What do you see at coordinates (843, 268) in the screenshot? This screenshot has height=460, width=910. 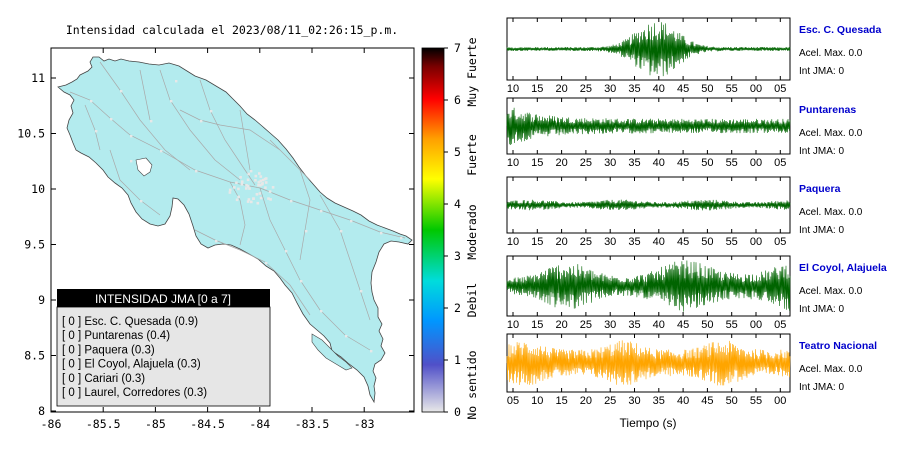 I see `station-name: El Coyol, Alajuela` at bounding box center [843, 268].